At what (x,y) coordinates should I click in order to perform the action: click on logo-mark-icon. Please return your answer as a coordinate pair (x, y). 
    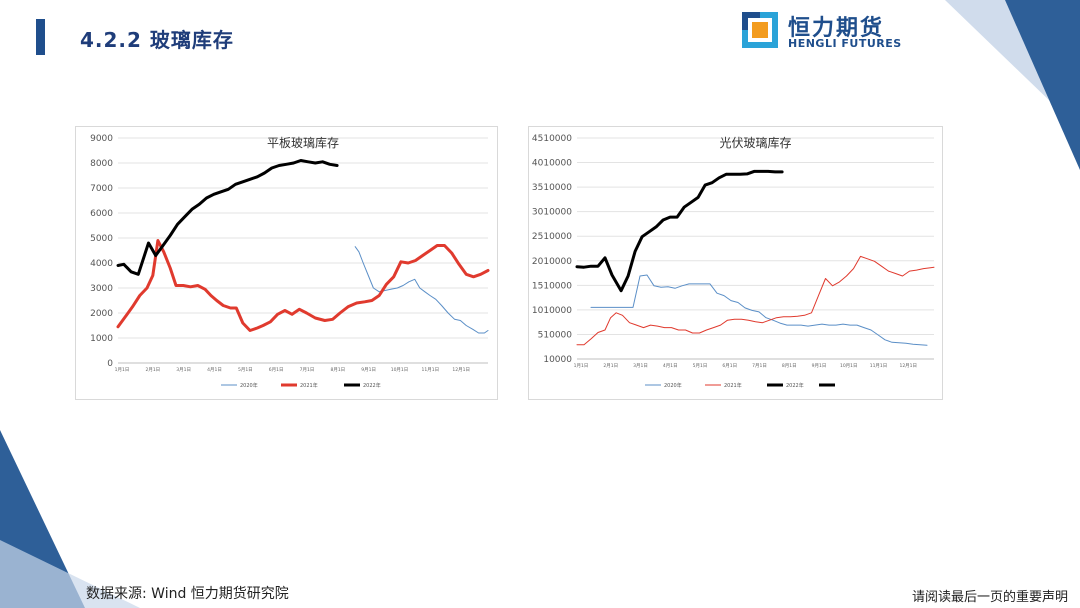
    Looking at the image, I should click on (760, 30).